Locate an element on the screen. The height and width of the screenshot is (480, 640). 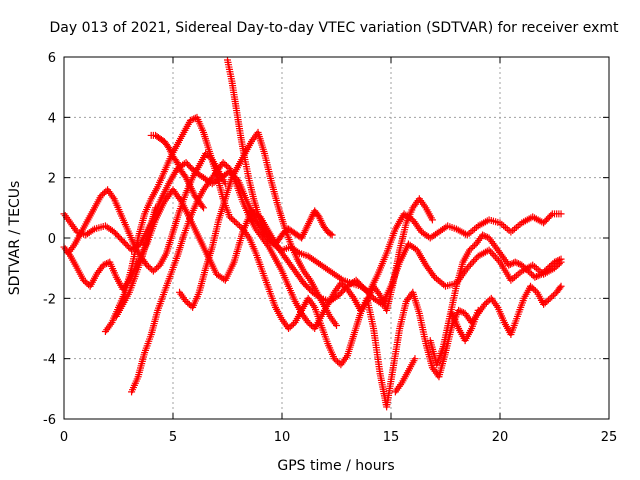
y-tick-label: 2 is located at coordinates (52, 179).